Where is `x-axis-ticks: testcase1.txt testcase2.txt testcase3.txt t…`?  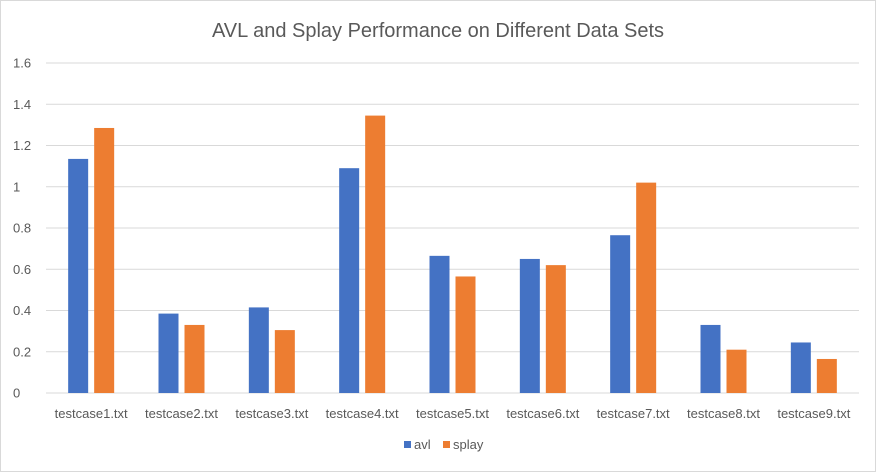
x-axis-ticks: testcase1.txt testcase2.txt testcase3.txt t… is located at coordinates (453, 413).